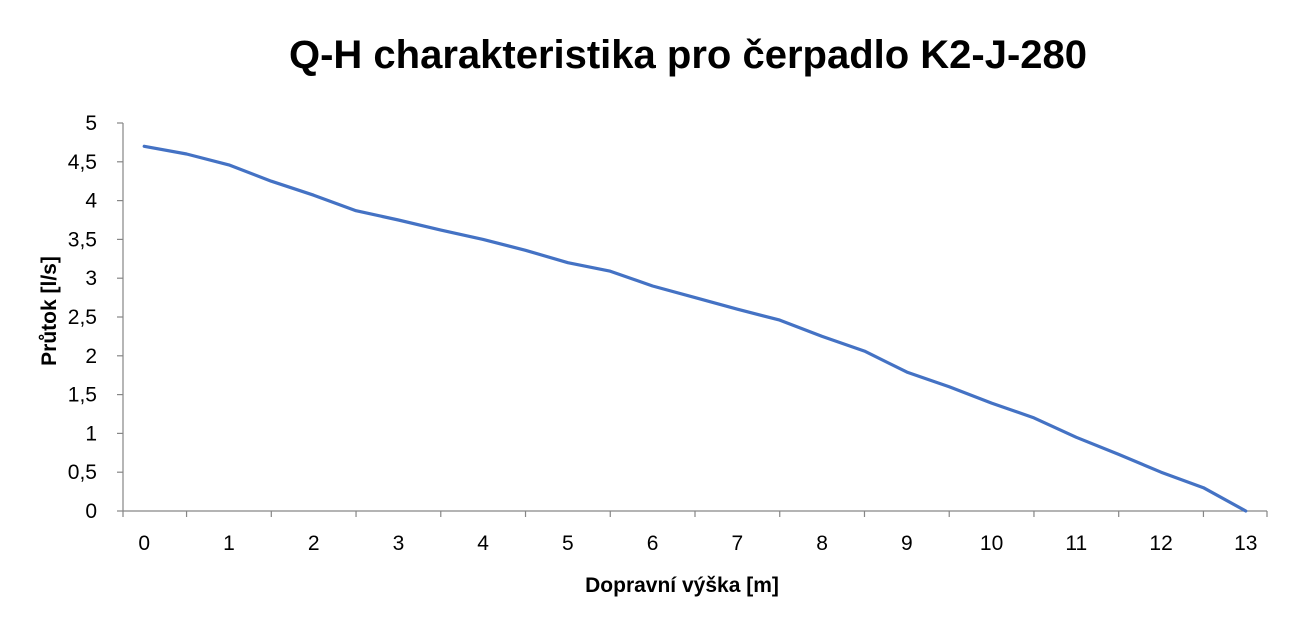 Image resolution: width=1291 pixels, height=633 pixels. Describe the element at coordinates (82, 472) in the screenshot. I see `y-tick-label: 0,5` at that location.